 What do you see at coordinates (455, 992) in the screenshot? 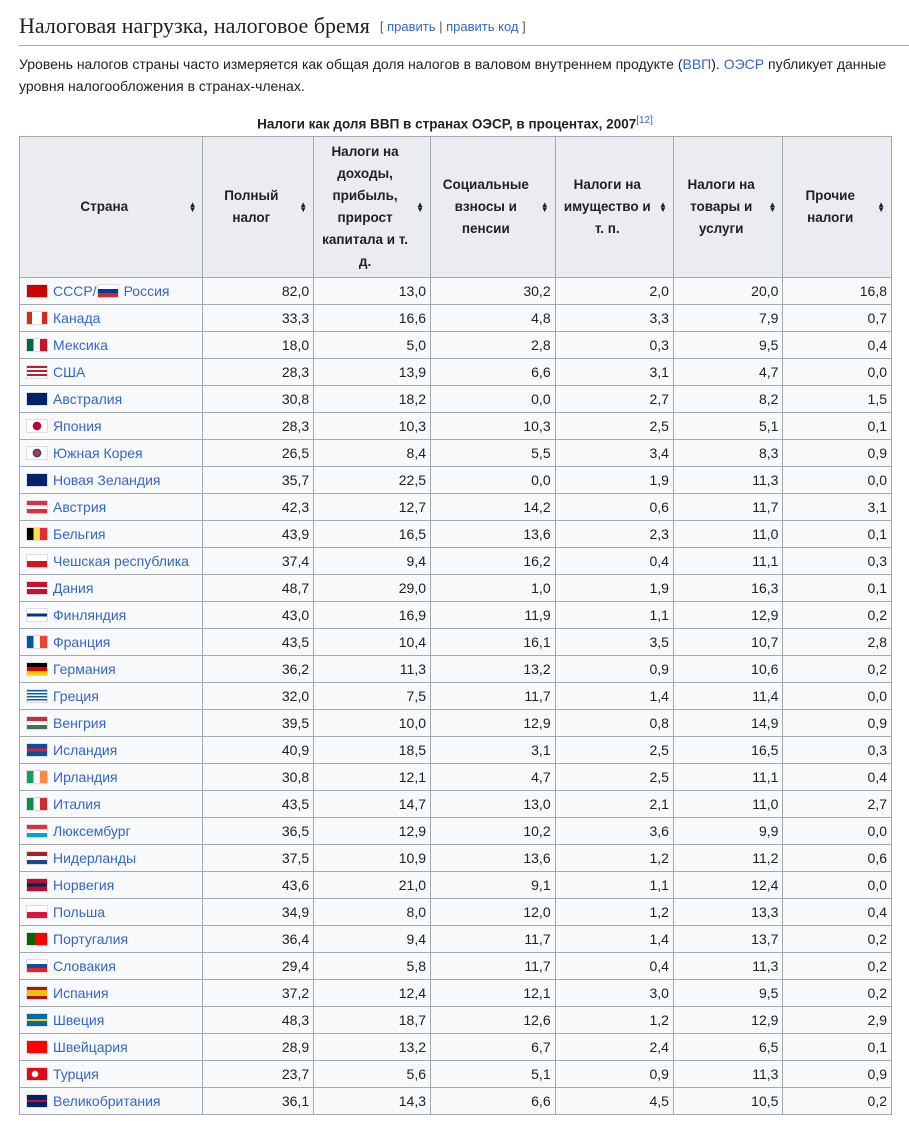
I see `table-row: Испания 37,2 12,4 12,1 3,0 9,5 0,2` at bounding box center [455, 992].